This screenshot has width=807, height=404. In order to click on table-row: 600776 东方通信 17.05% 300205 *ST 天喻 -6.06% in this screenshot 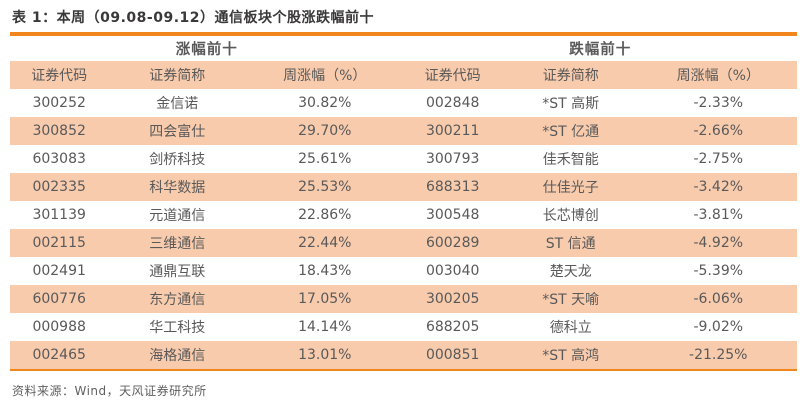, I will do `click(403, 299)`.